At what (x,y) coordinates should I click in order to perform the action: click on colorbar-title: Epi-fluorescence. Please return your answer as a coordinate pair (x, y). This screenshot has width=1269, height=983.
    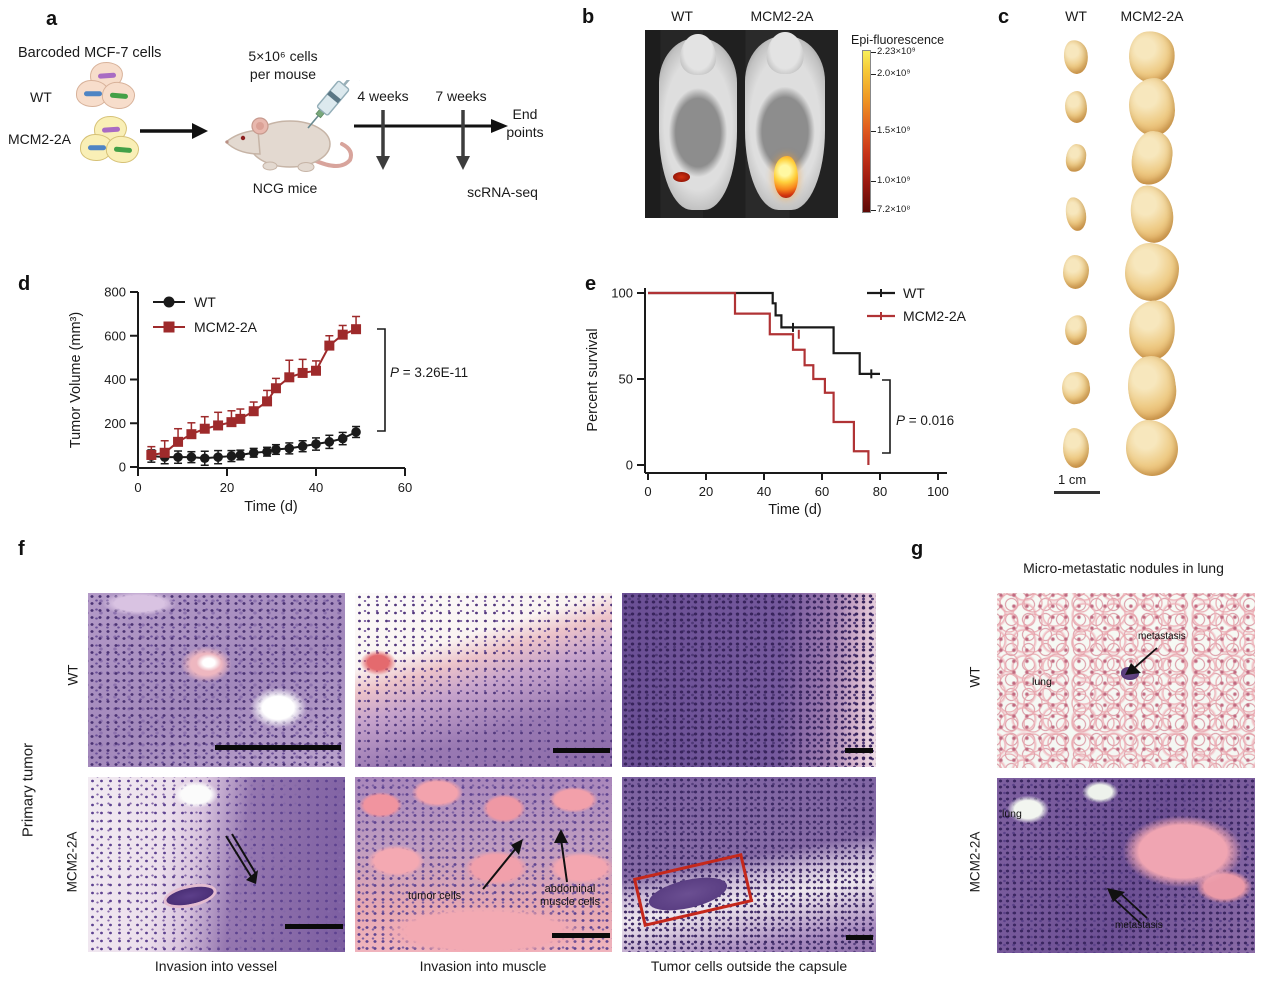
    Looking at the image, I should click on (898, 40).